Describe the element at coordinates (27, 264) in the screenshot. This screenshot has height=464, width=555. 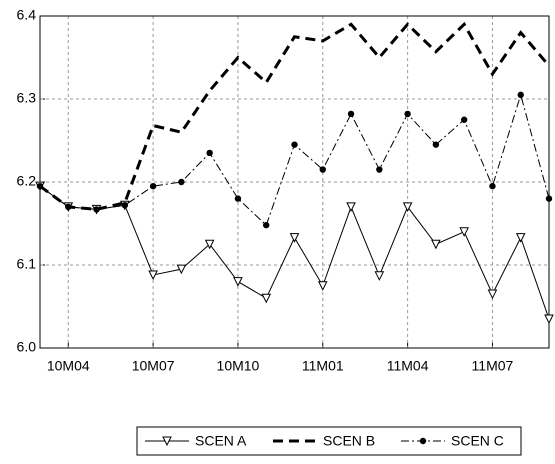
I see `y-tick-label: 6.1` at that location.